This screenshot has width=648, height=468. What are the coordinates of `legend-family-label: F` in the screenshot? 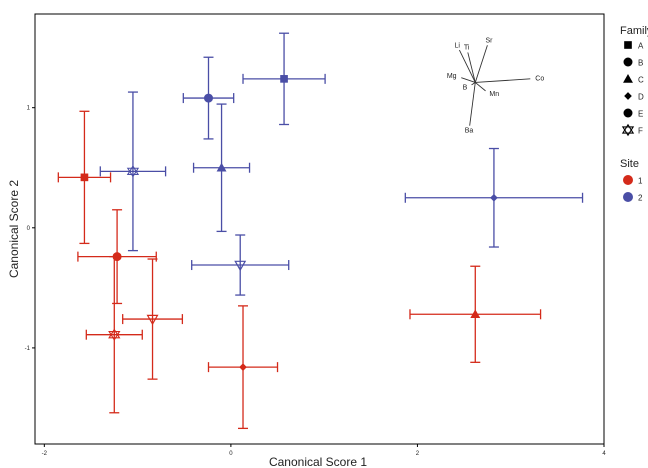 It's located at (640, 131).